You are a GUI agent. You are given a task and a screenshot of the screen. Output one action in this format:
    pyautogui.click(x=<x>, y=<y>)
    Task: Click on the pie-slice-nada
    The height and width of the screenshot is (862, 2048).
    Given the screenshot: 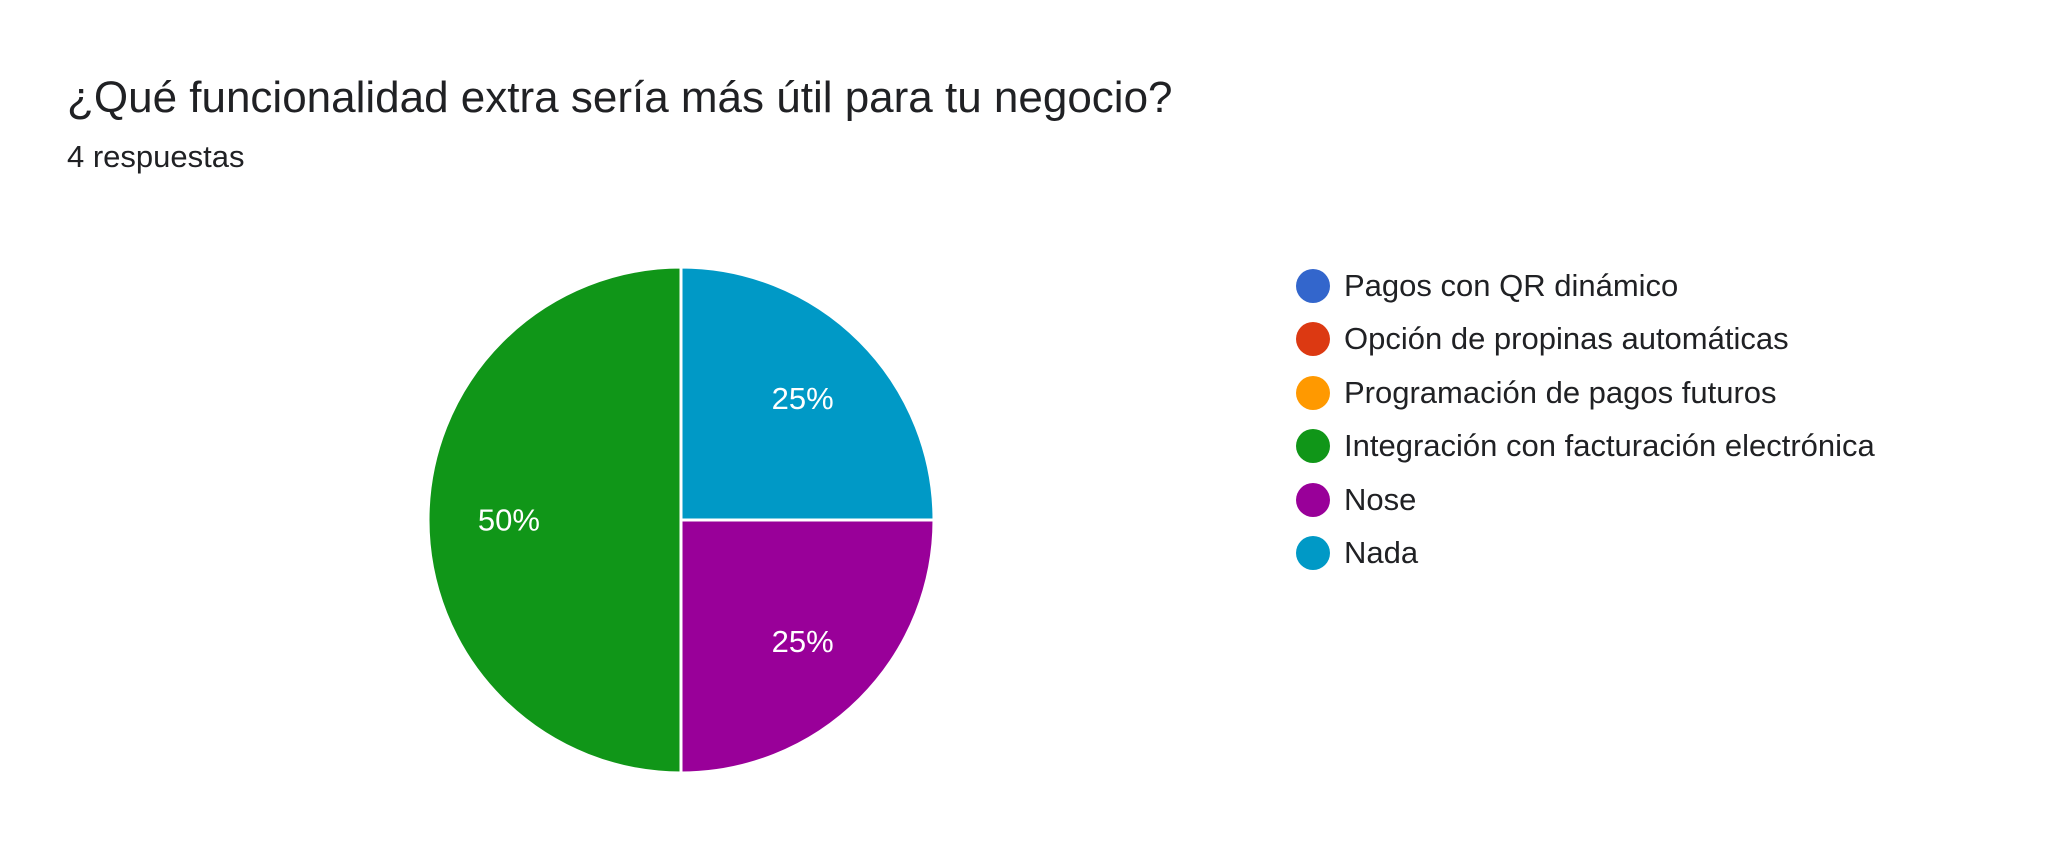 What is the action you would take?
    pyautogui.click(x=807, y=393)
    